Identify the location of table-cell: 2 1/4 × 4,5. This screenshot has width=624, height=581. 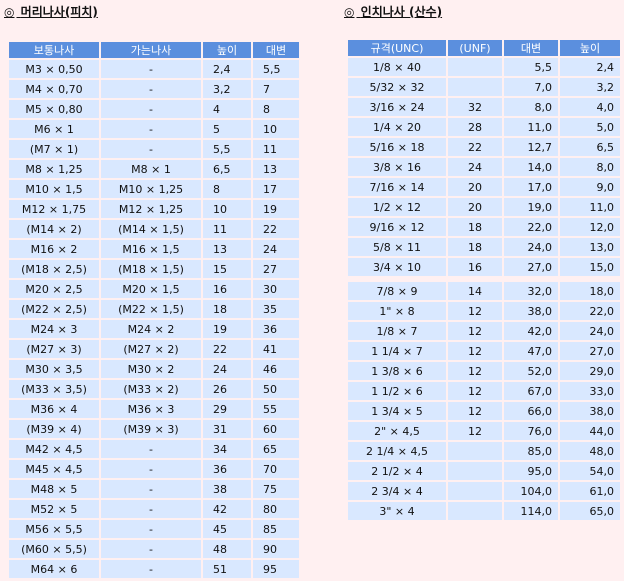
(397, 451).